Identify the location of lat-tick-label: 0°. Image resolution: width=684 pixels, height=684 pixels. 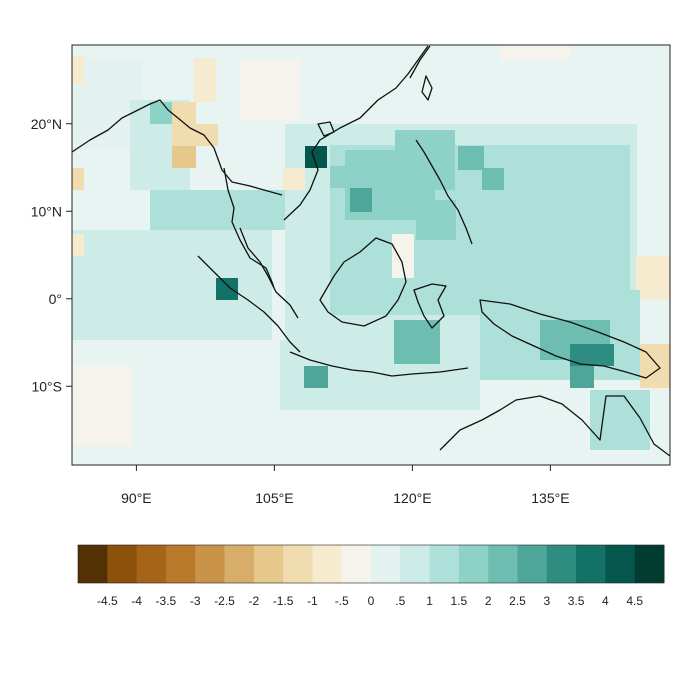
(55, 299).